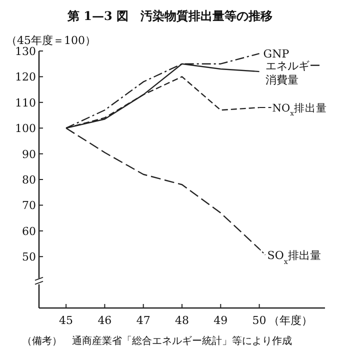 The image size is (340, 352). I want to click on y-tick-label: 50, so click(29, 257).